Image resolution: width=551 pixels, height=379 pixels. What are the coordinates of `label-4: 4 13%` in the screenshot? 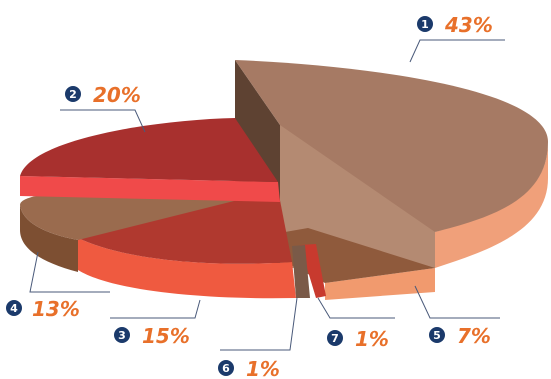 It's located at (43, 309).